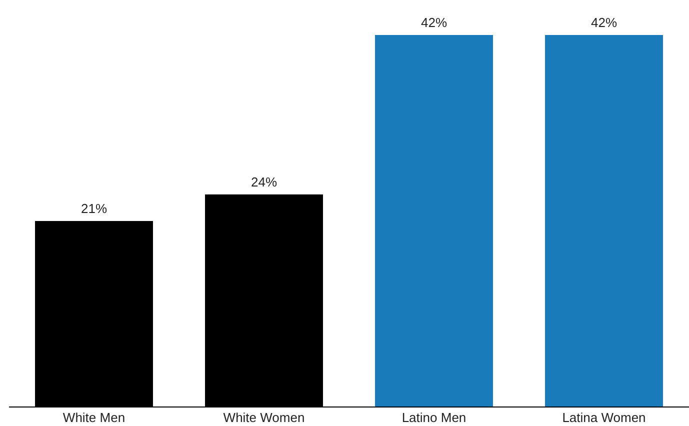 The width and height of the screenshot is (689, 426). Describe the element at coordinates (94, 417) in the screenshot. I see `x-tick-label: White Men` at that location.